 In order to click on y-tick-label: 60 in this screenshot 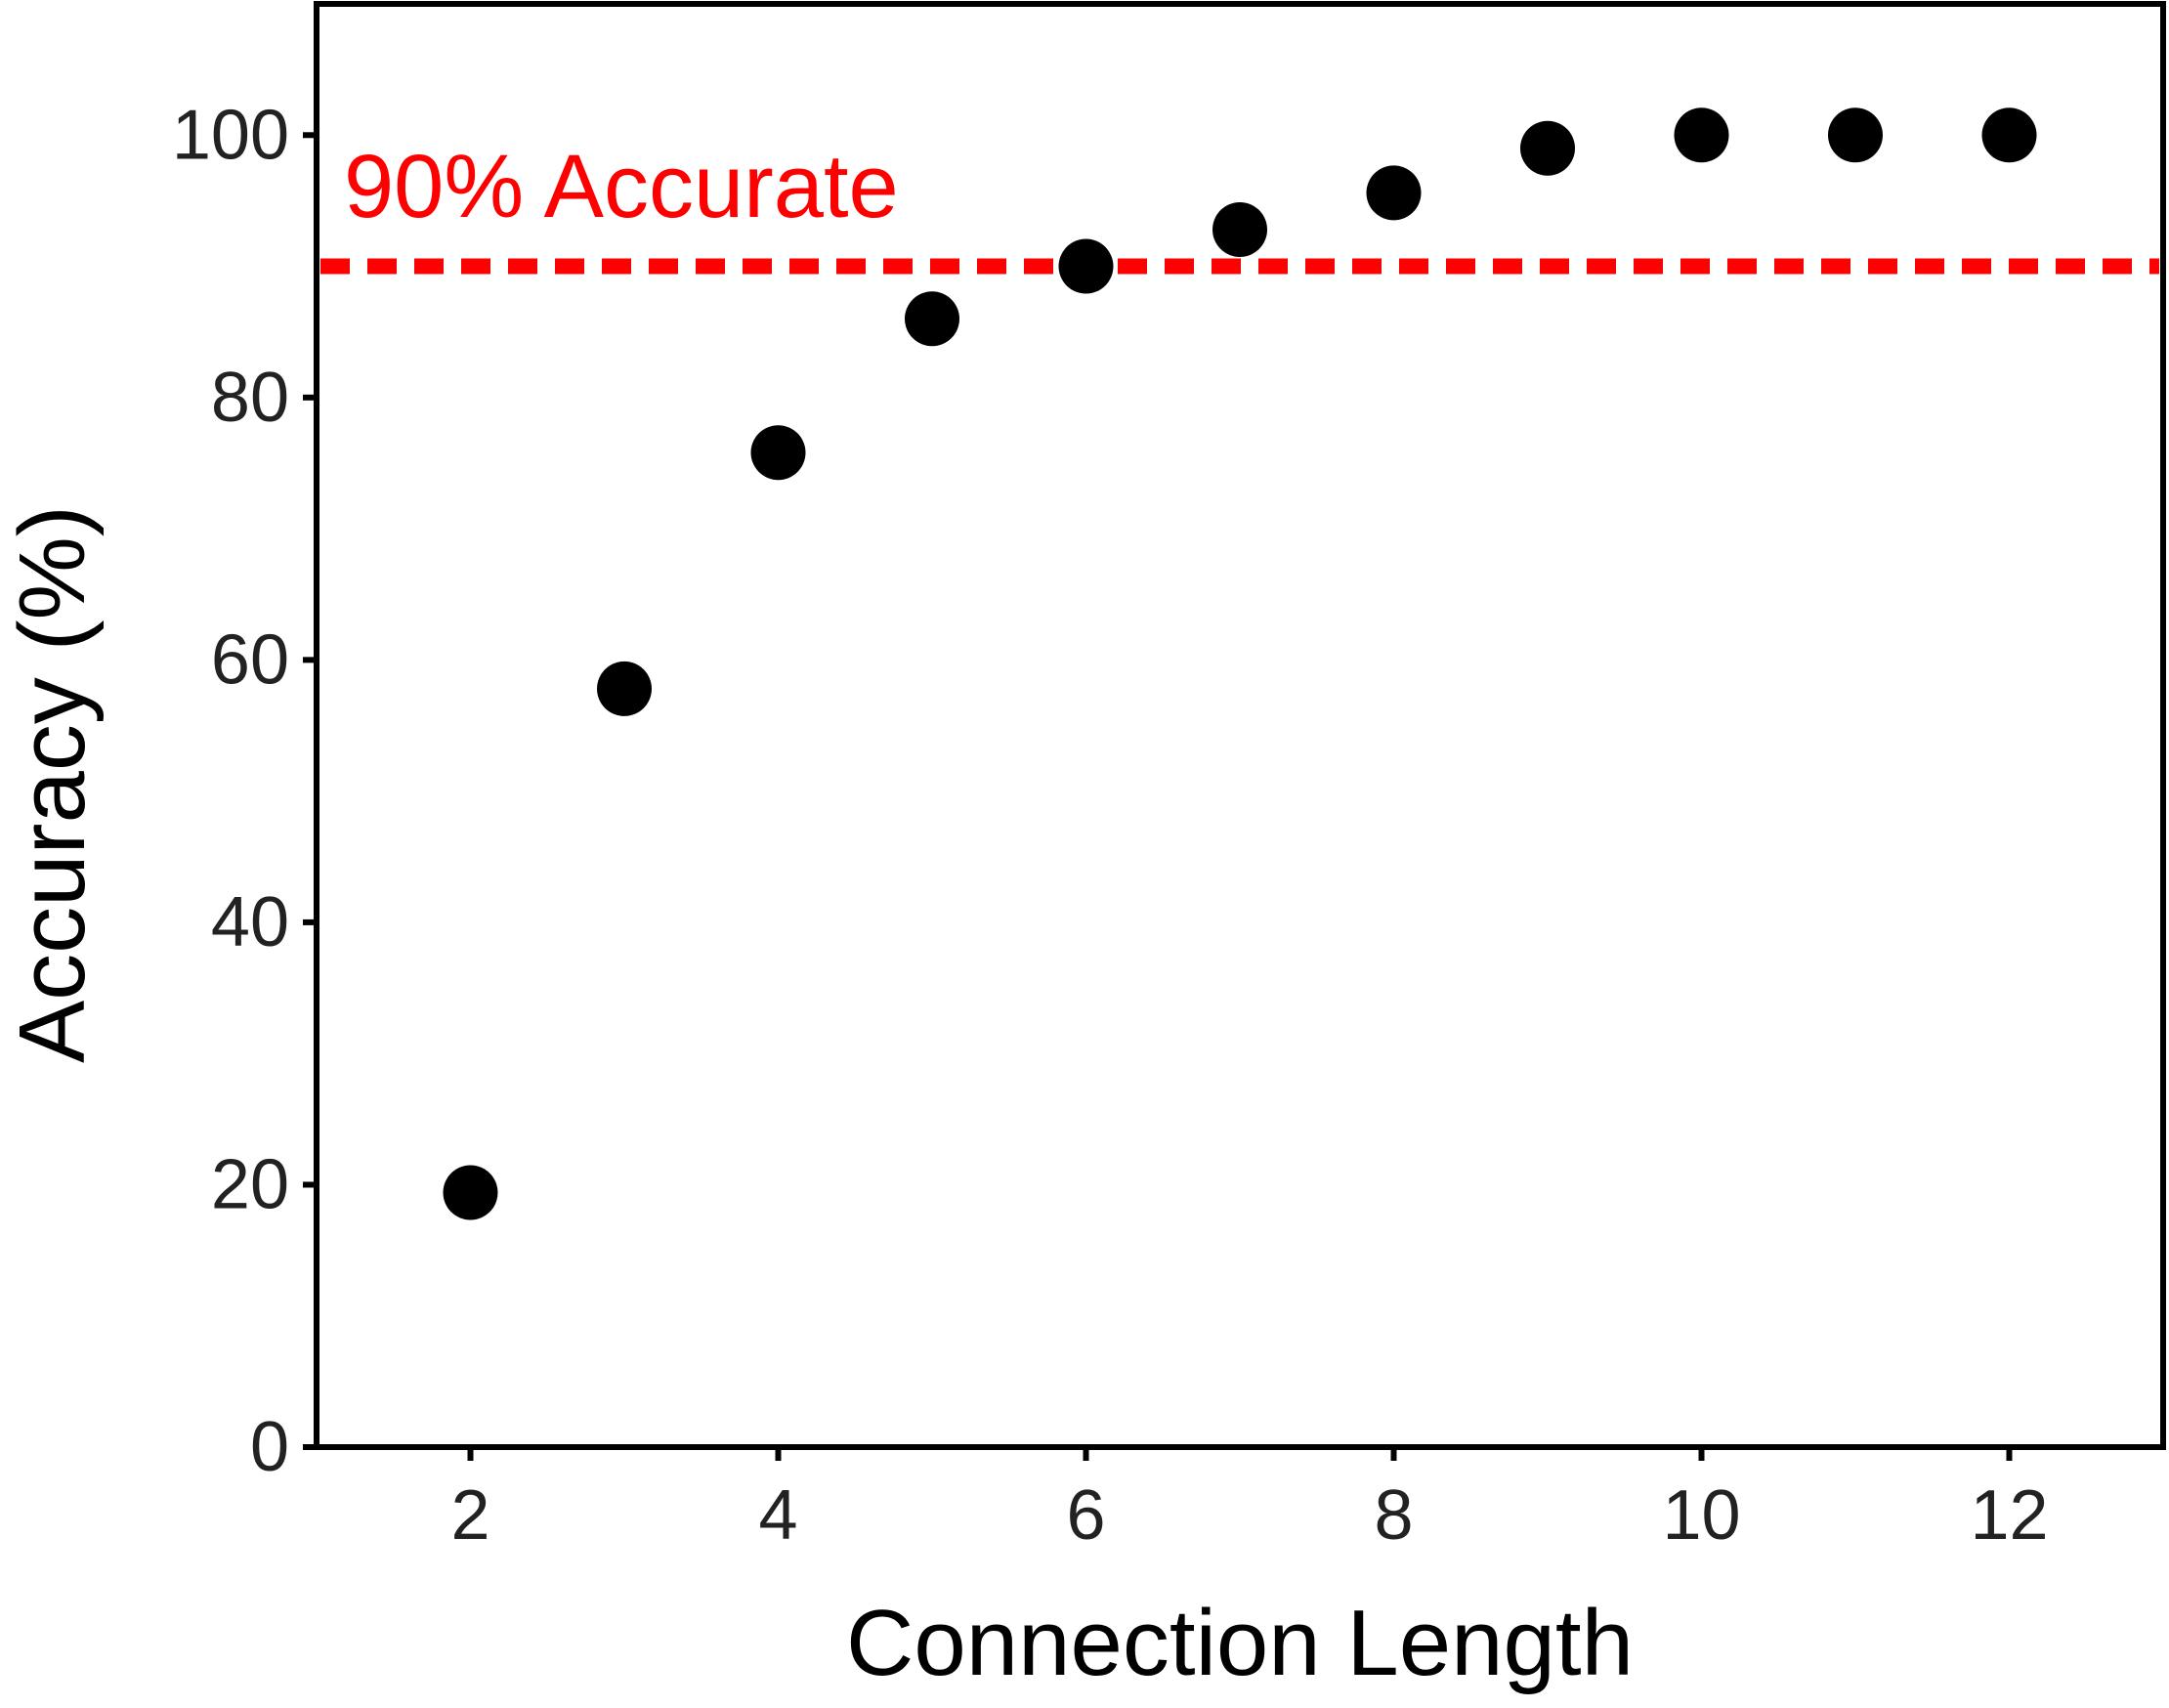, I will do `click(250, 659)`.